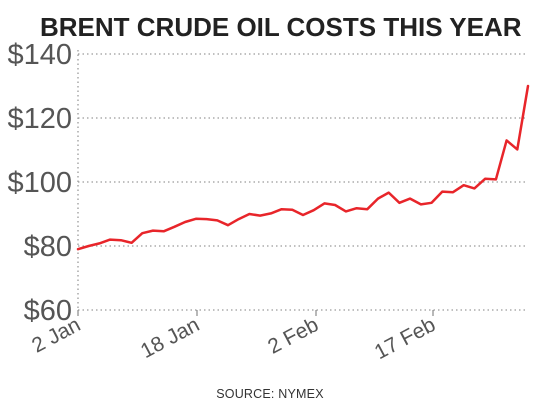  What do you see at coordinates (233, 337) in the screenshot?
I see `x-axis-ticks: 2 Jan 18 Jan 2 Feb 17 Feb` at bounding box center [233, 337].